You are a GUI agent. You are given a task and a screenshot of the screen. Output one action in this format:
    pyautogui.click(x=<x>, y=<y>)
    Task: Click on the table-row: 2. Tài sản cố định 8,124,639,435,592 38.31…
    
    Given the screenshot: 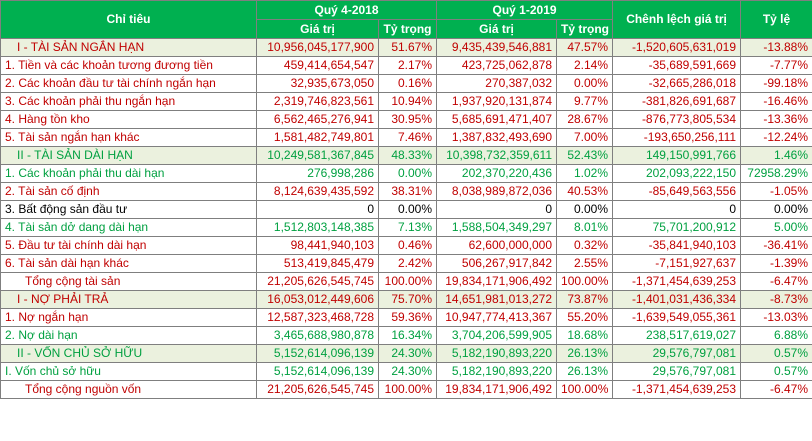 What is the action you would take?
    pyautogui.click(x=406, y=191)
    